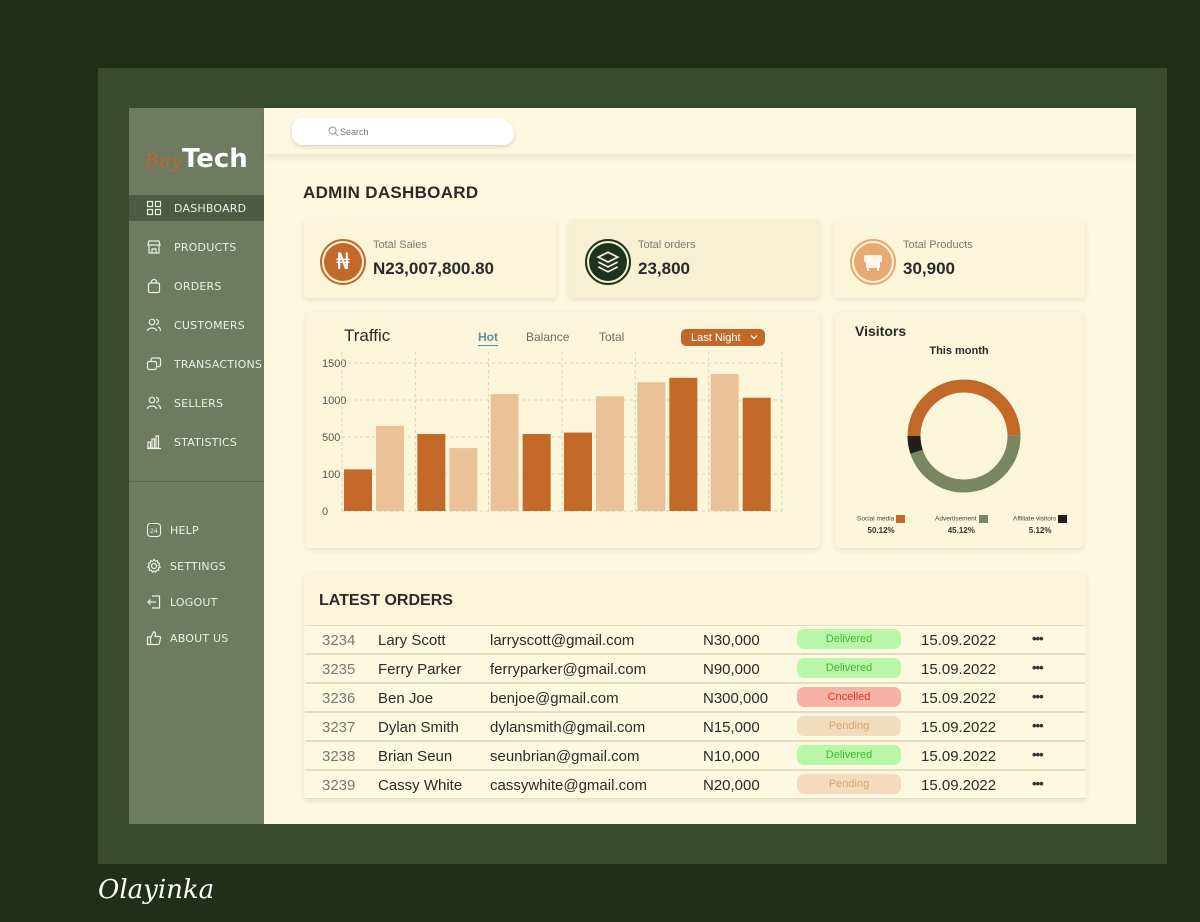 The height and width of the screenshot is (922, 1200). Describe the element at coordinates (552, 435) in the screenshot. I see `traffic-bar-chart: 0 100 500 1000 1500` at that location.